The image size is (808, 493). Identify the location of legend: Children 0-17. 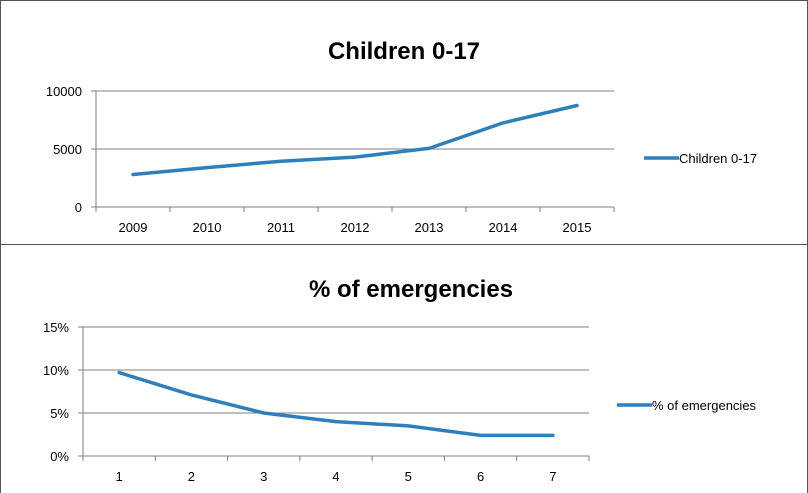
(700, 158).